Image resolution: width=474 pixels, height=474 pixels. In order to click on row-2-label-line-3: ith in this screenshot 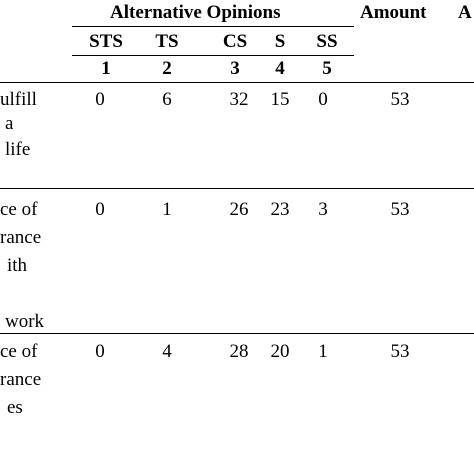, I will do `click(17, 265)`.